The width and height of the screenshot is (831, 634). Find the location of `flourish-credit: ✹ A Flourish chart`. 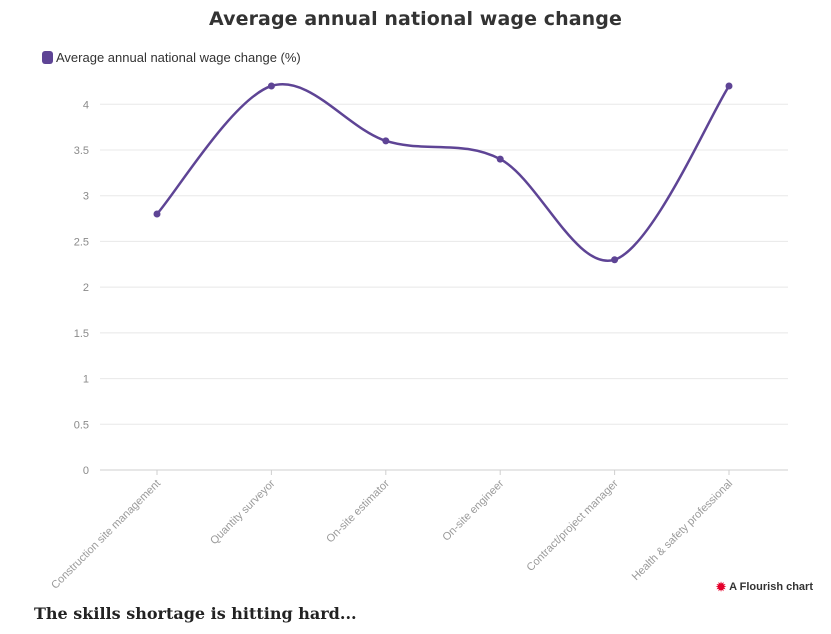

flourish-credit: ✹ A Flourish chart is located at coordinates (764, 587).